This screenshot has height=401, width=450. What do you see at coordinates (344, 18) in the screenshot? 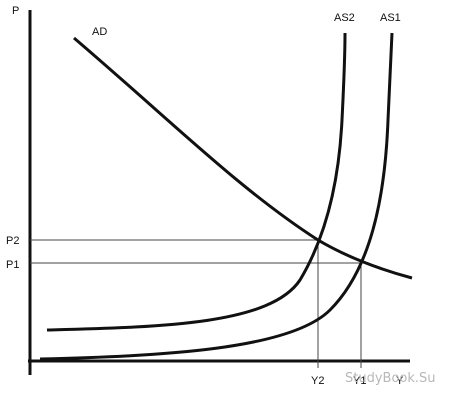
I see `as2-label: AS2` at bounding box center [344, 18].